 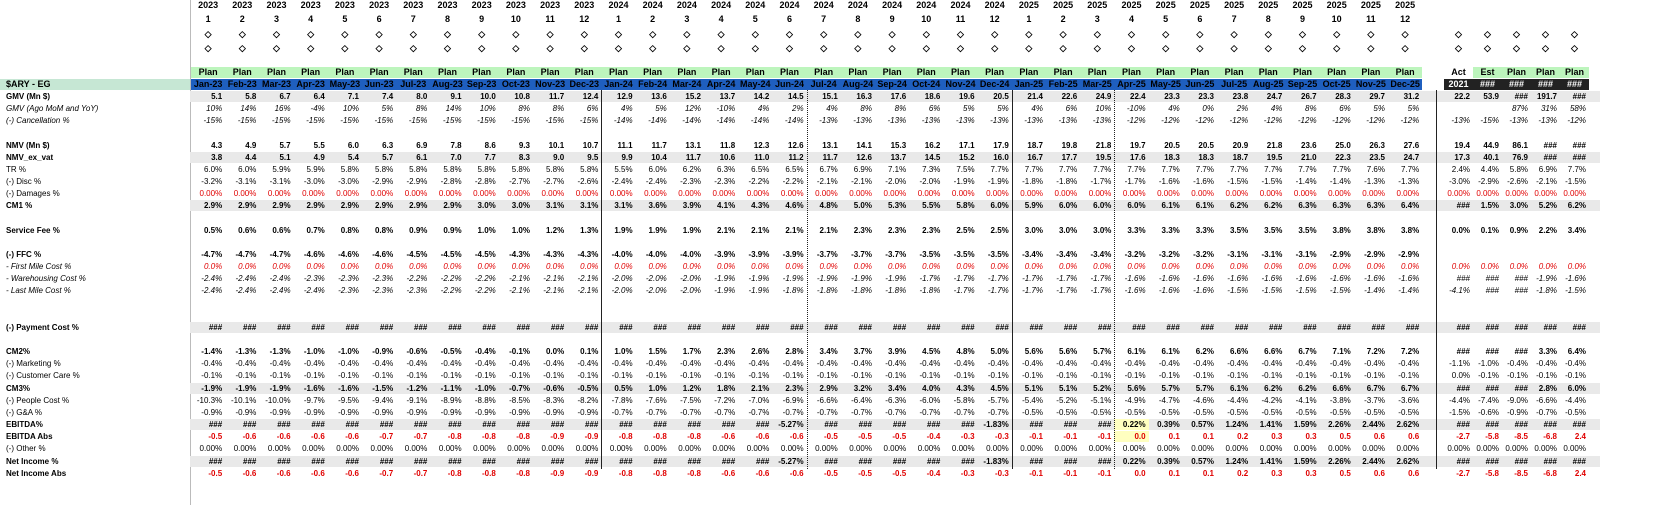 I want to click on summary-cell: 17.3, so click(x=1462, y=157).